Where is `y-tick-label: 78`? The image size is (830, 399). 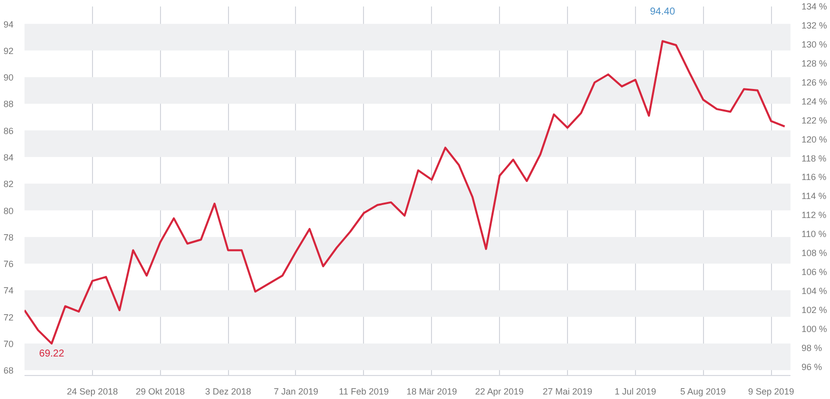 y-tick-label: 78 is located at coordinates (8, 237).